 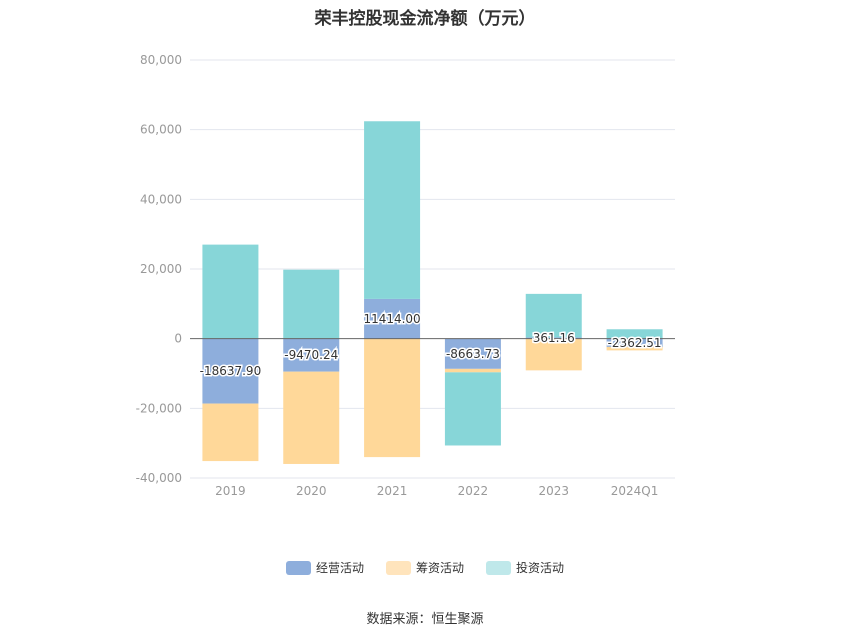 I want to click on bar-operating-2022, so click(x=472, y=353).